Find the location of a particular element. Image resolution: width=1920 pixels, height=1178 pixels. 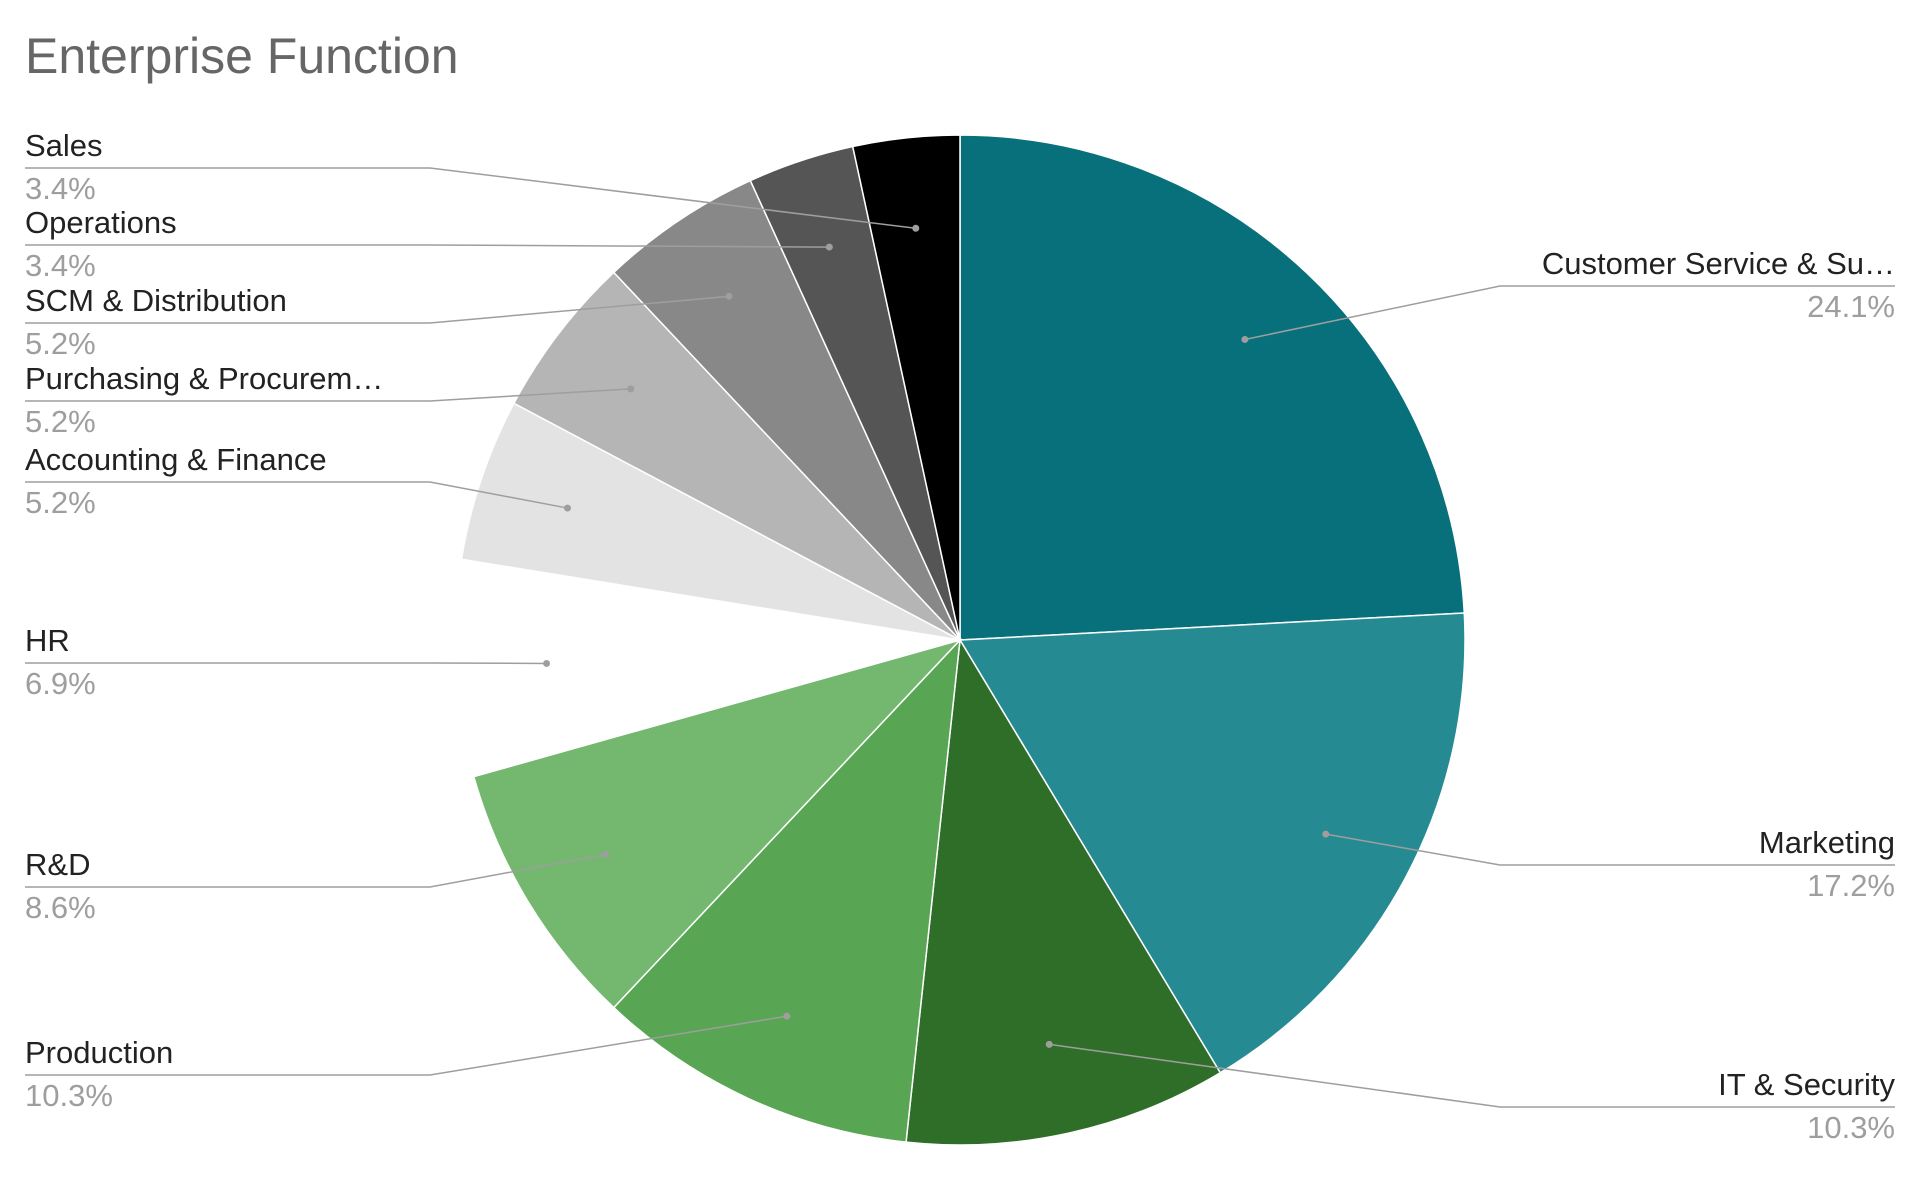

slice-label: Sales is located at coordinates (64, 145).